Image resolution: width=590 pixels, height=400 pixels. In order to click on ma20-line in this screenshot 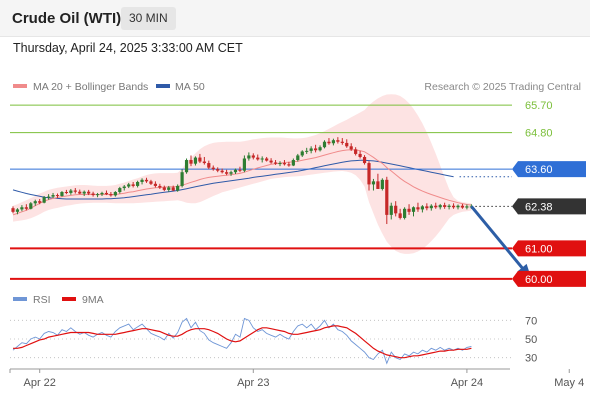, I will do `click(242, 182)`.